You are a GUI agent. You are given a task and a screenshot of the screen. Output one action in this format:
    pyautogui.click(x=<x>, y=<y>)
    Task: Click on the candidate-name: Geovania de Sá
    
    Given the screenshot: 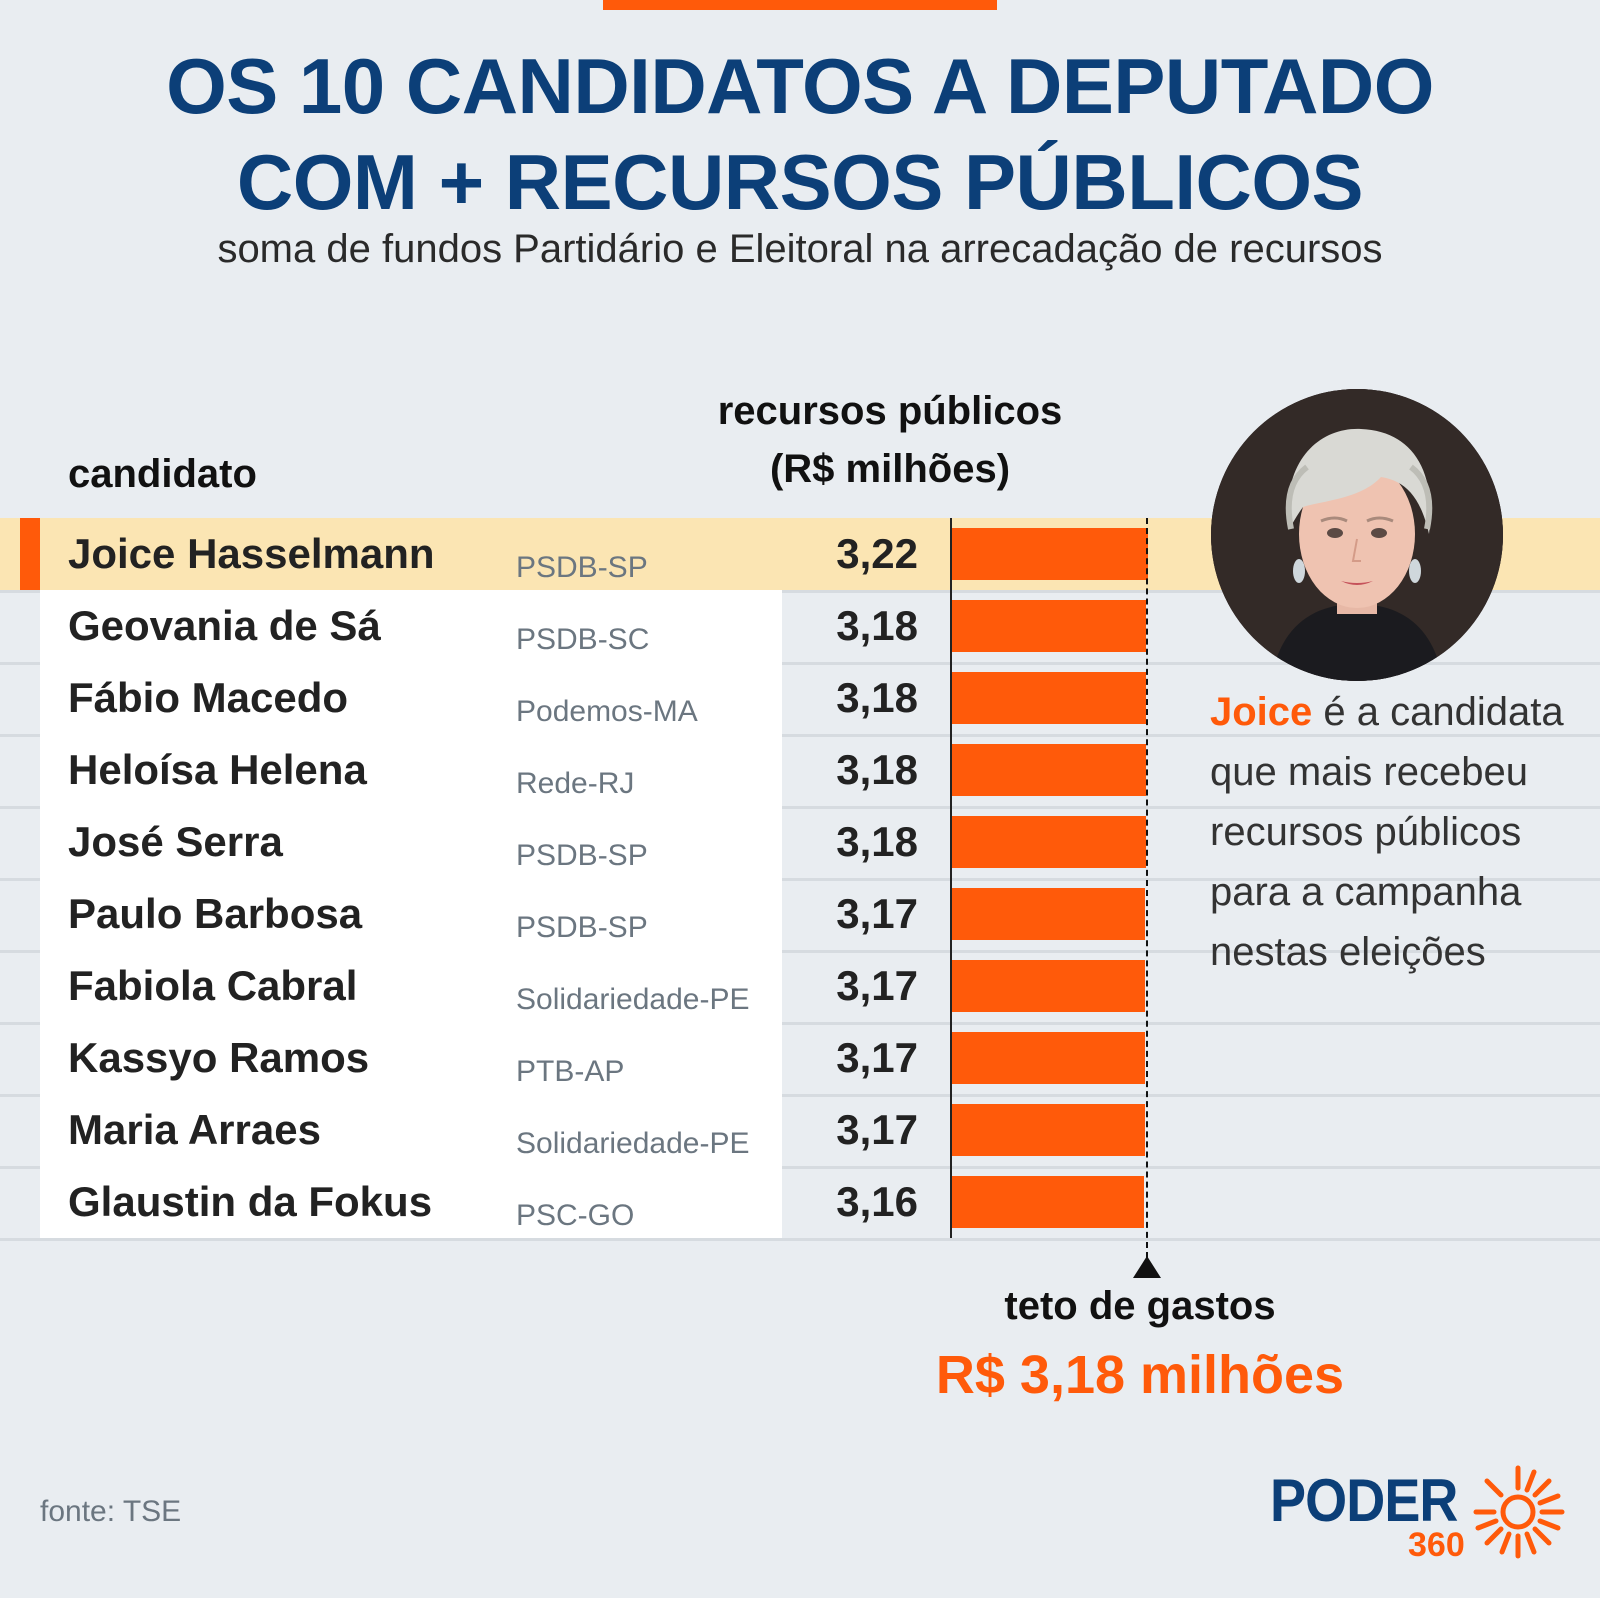 What is the action you would take?
    pyautogui.click(x=224, y=625)
    